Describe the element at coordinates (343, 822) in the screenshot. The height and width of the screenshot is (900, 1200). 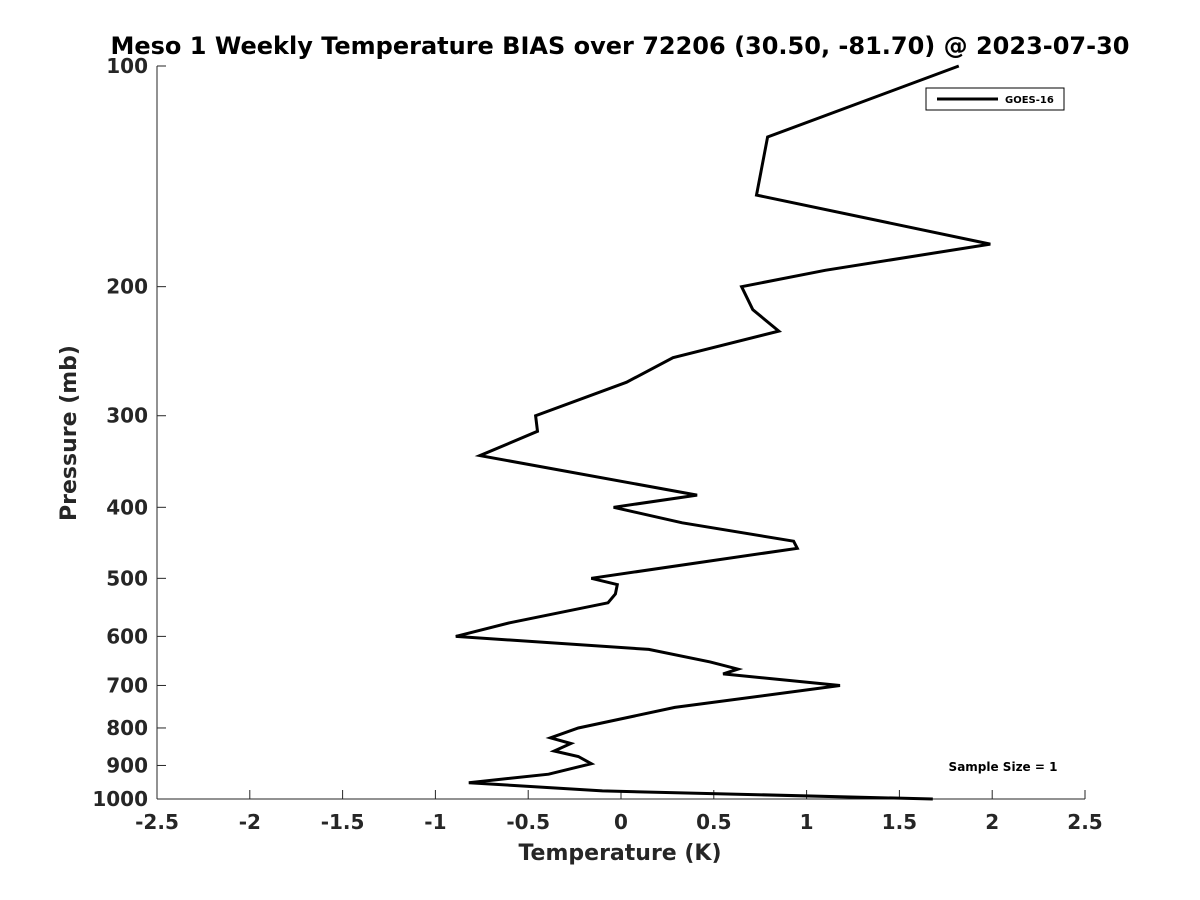
I see `x-tick-label: -1.5` at that location.